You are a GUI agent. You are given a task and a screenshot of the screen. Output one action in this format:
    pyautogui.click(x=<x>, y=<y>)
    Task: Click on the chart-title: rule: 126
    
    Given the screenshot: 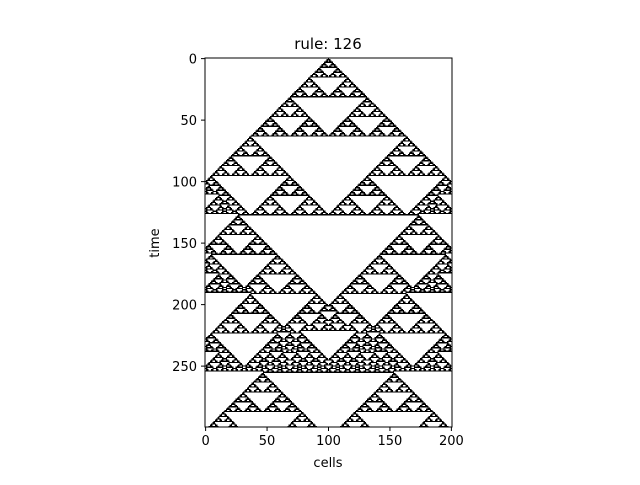 What is the action you would take?
    pyautogui.click(x=328, y=44)
    